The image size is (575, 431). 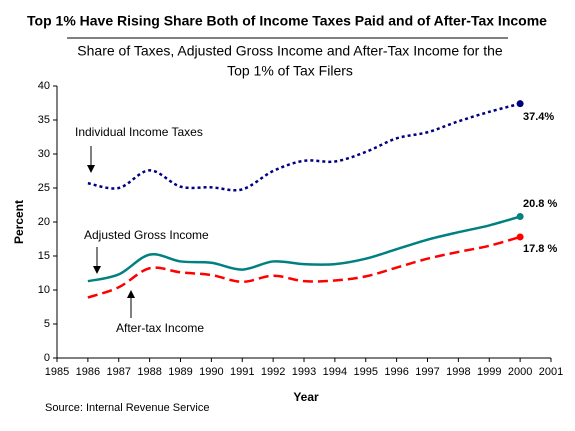 I want to click on x-tick-label: 2001, so click(x=551, y=372).